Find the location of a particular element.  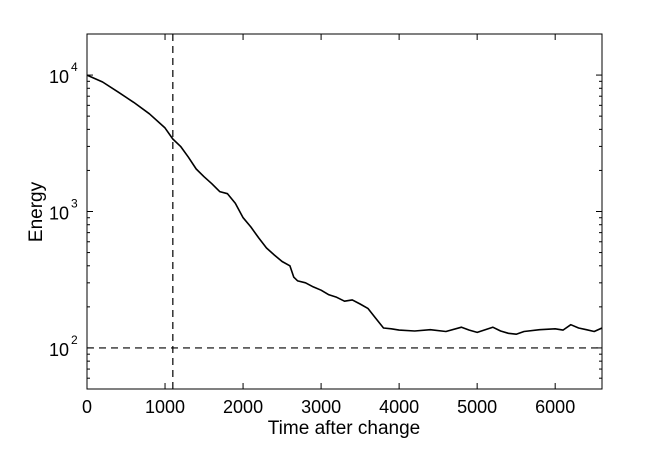

x-tick-label: 5000 is located at coordinates (477, 407).